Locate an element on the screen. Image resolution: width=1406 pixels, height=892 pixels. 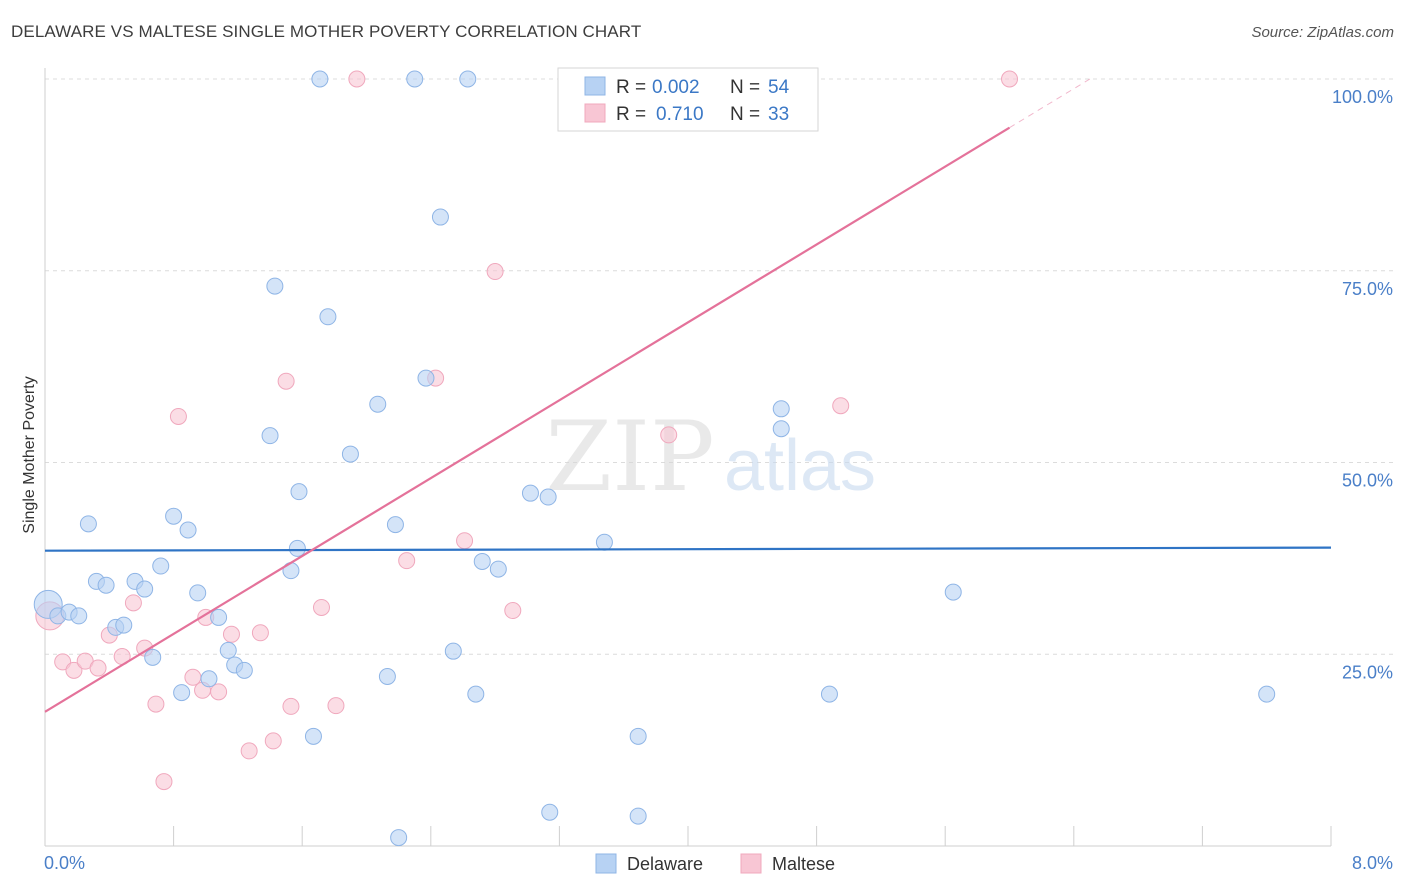
legend-r-label-1: R = is located at coordinates (631, 87).